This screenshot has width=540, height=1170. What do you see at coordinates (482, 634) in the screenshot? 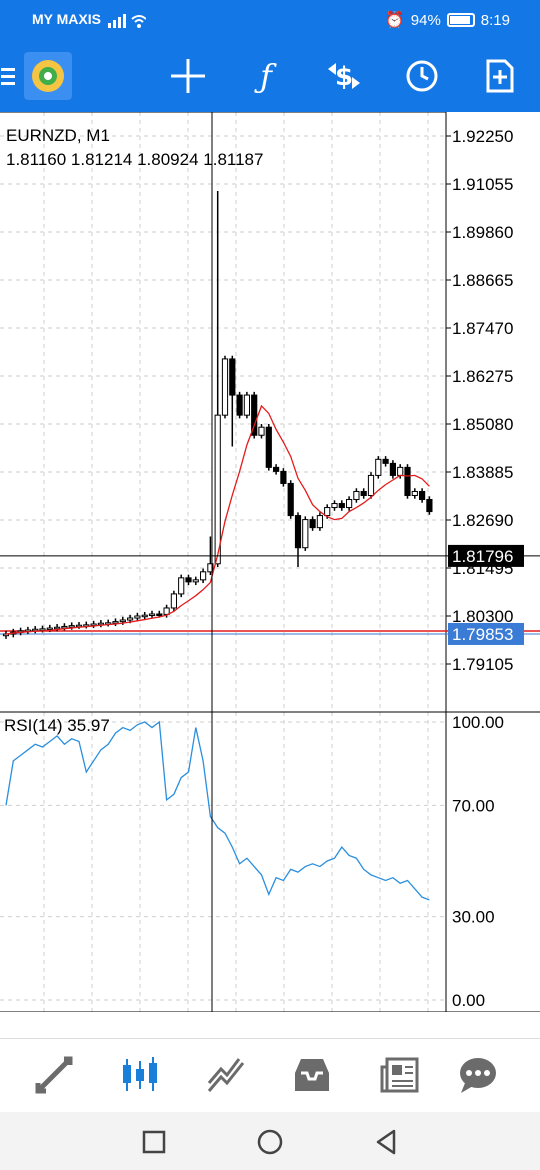
I see `bid-price-label: 1.79853` at bounding box center [482, 634].